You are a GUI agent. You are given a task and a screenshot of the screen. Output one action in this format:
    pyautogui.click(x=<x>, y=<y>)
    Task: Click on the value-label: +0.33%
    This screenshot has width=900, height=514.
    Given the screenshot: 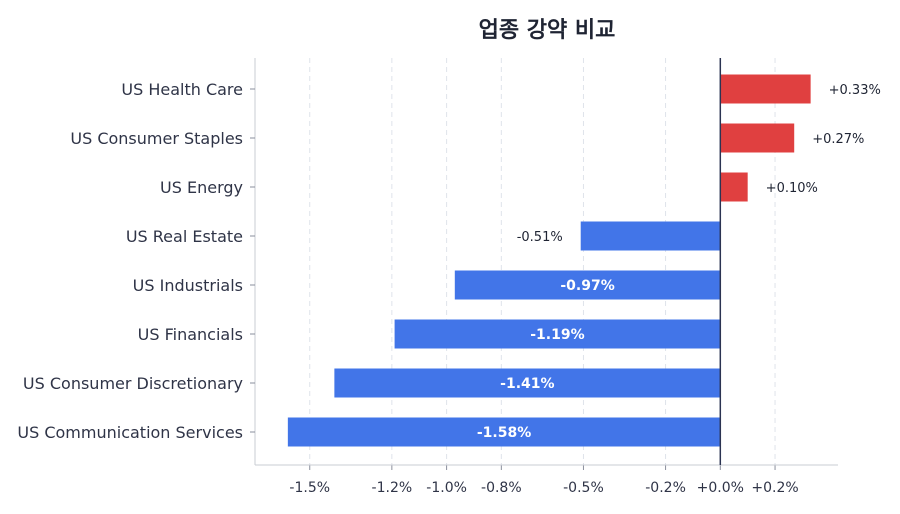 What is the action you would take?
    pyautogui.click(x=855, y=90)
    